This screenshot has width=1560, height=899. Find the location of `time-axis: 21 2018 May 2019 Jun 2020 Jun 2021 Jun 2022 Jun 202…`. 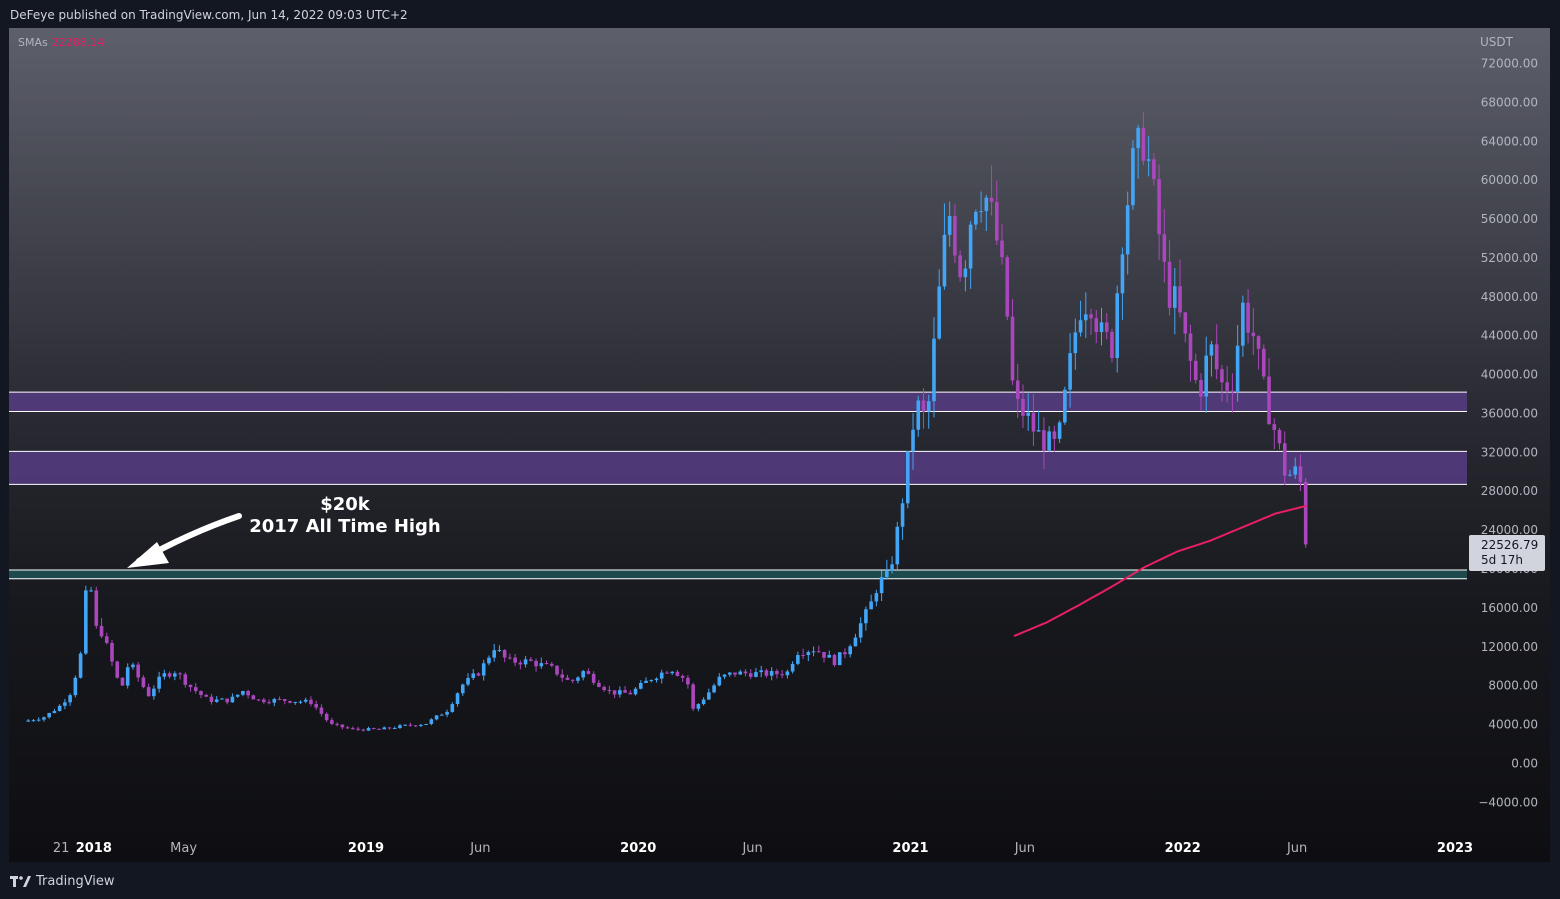

time-axis: 21 2018 May 2019 Jun 2020 Jun 2021 Jun 2022 Jun 202… is located at coordinates (763, 848).